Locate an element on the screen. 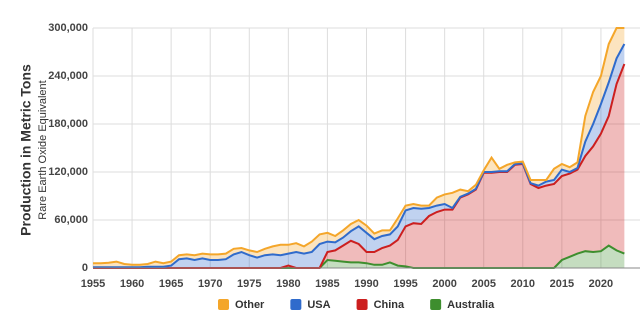 This screenshot has width=640, height=313. y-tick-label: 180,000 is located at coordinates (68, 124).